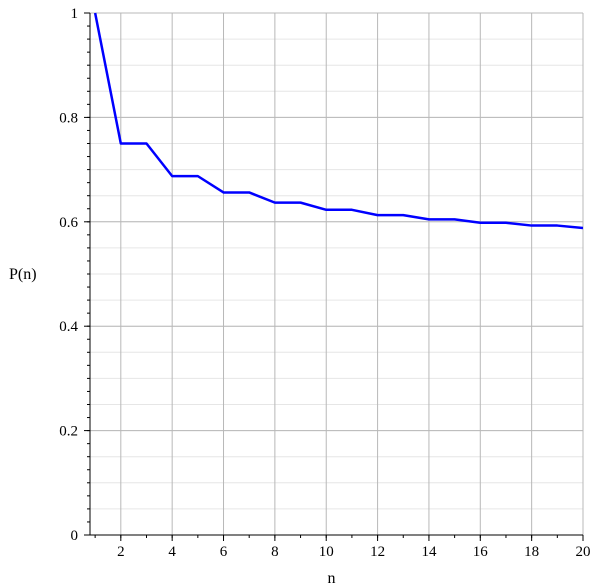 The image size is (595, 587). What do you see at coordinates (68, 118) in the screenshot?
I see `y-tick-label: 0.8` at bounding box center [68, 118].